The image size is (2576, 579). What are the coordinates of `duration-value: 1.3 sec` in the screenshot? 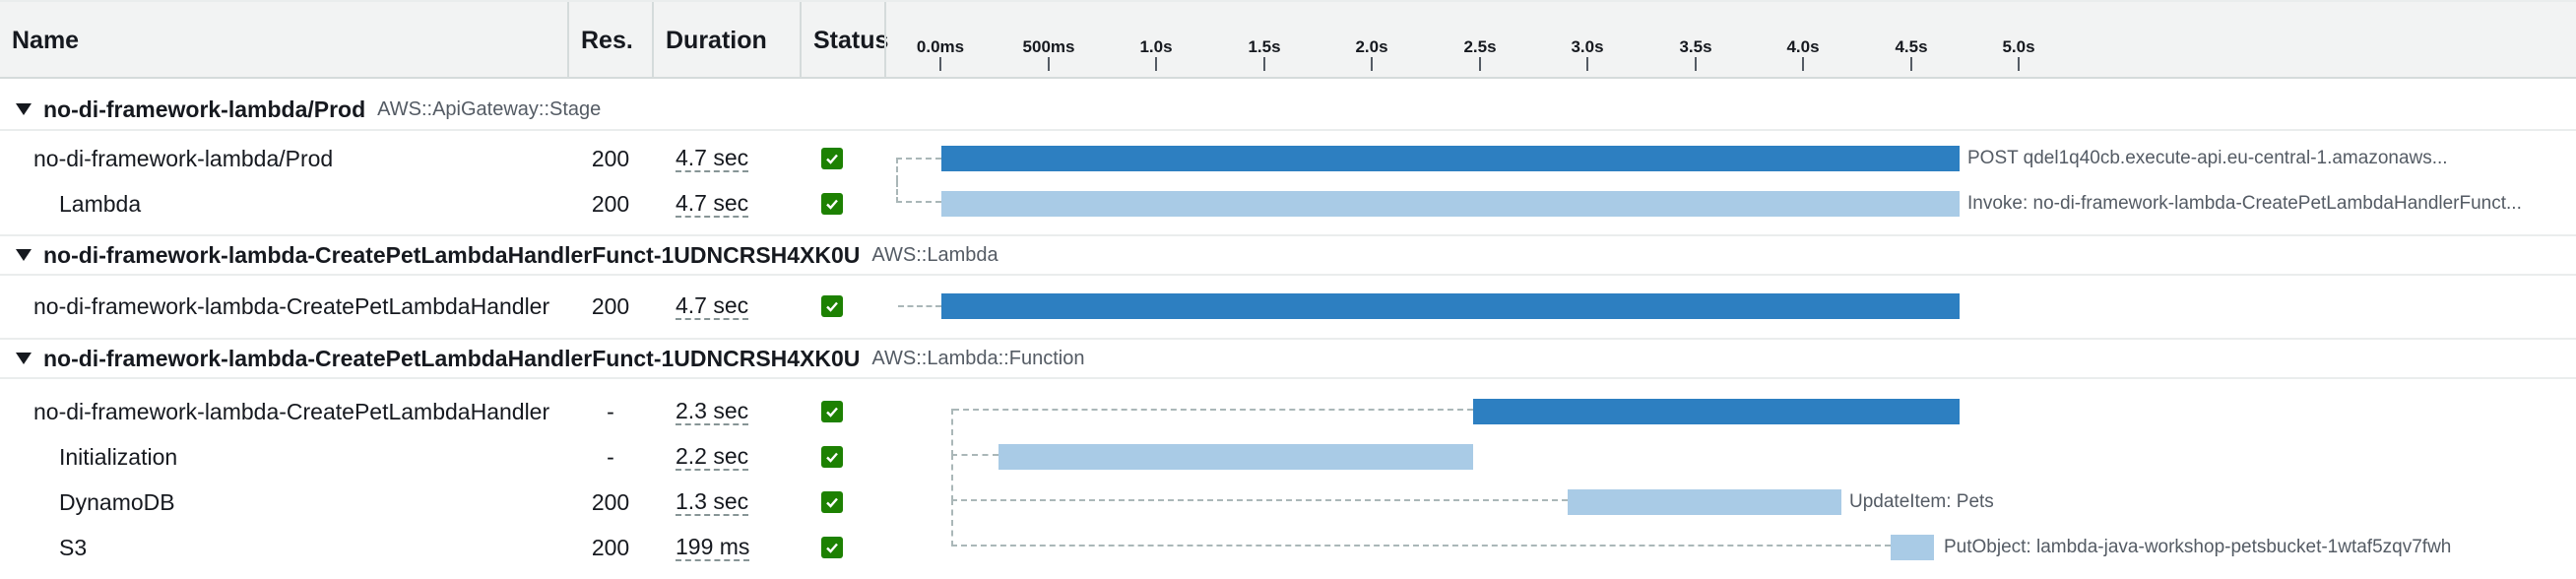 It's located at (712, 502).